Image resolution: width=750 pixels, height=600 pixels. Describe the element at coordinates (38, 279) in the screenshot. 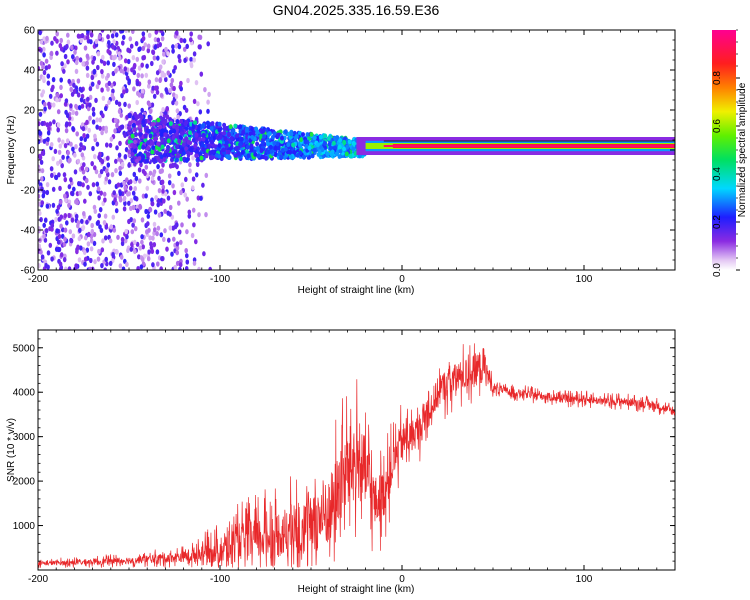

I see `x-tick-label: -200` at that location.